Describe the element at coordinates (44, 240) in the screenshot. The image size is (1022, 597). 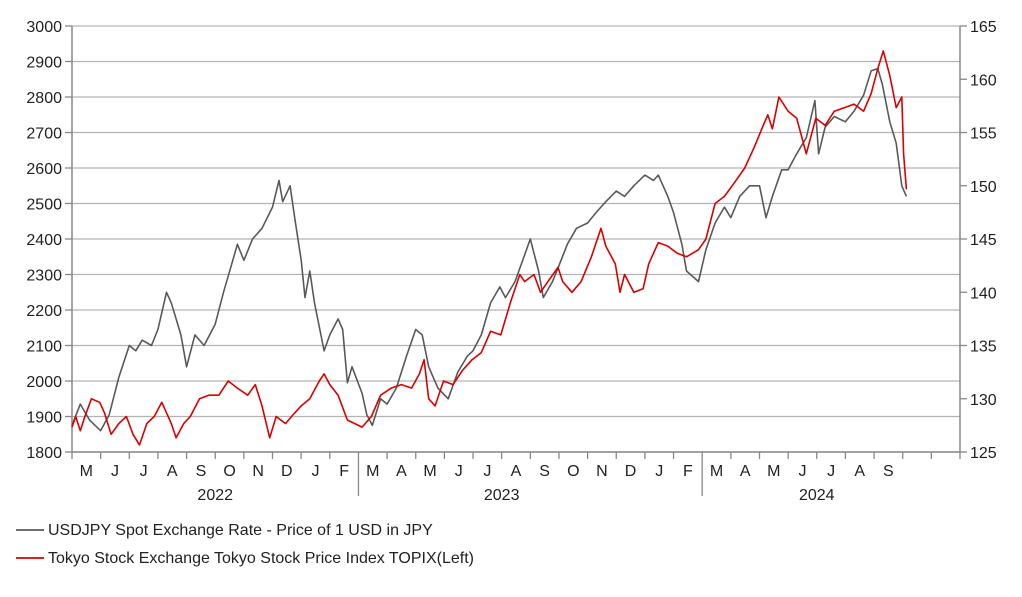
I see `left-tick-label: 2400` at that location.